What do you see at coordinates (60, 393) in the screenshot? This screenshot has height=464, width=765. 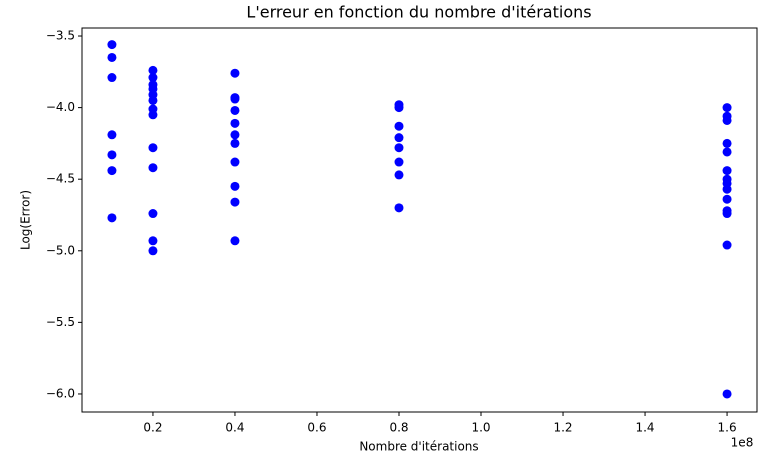 I see `y-tick-label: −6.0` at bounding box center [60, 393].